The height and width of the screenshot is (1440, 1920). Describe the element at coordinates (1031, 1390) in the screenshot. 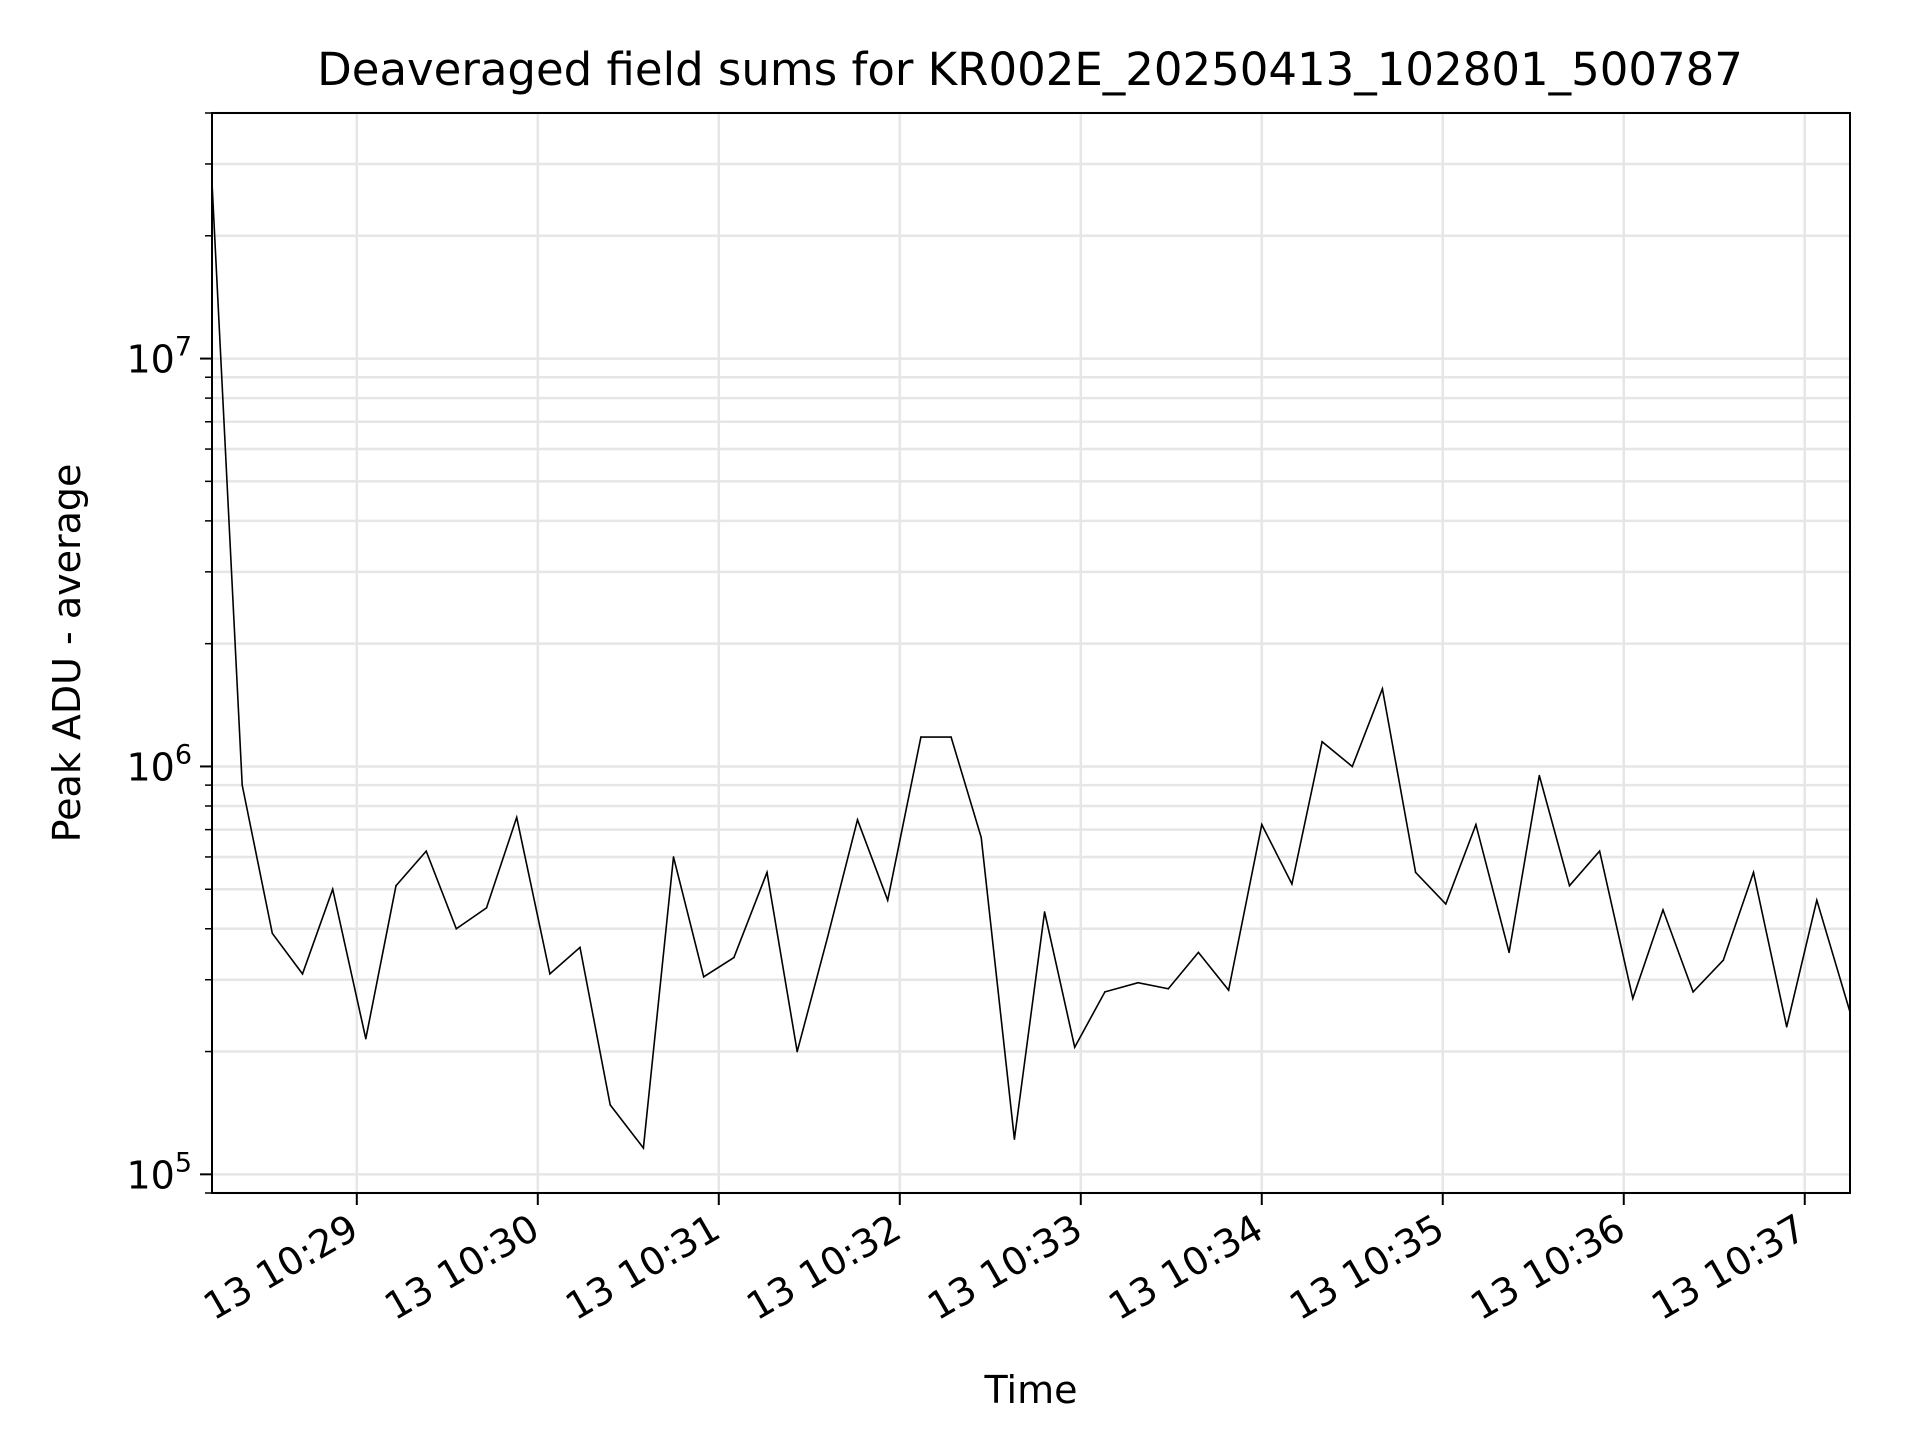

I see `x-axis-label: Time` at that location.